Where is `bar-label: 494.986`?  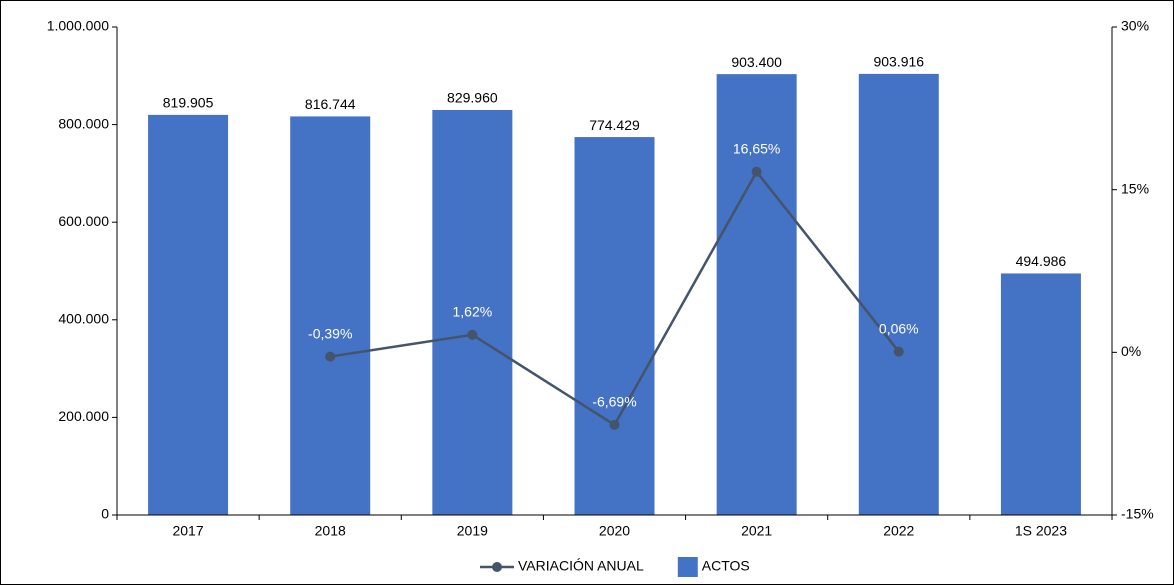 bar-label: 494.986 is located at coordinates (1041, 261).